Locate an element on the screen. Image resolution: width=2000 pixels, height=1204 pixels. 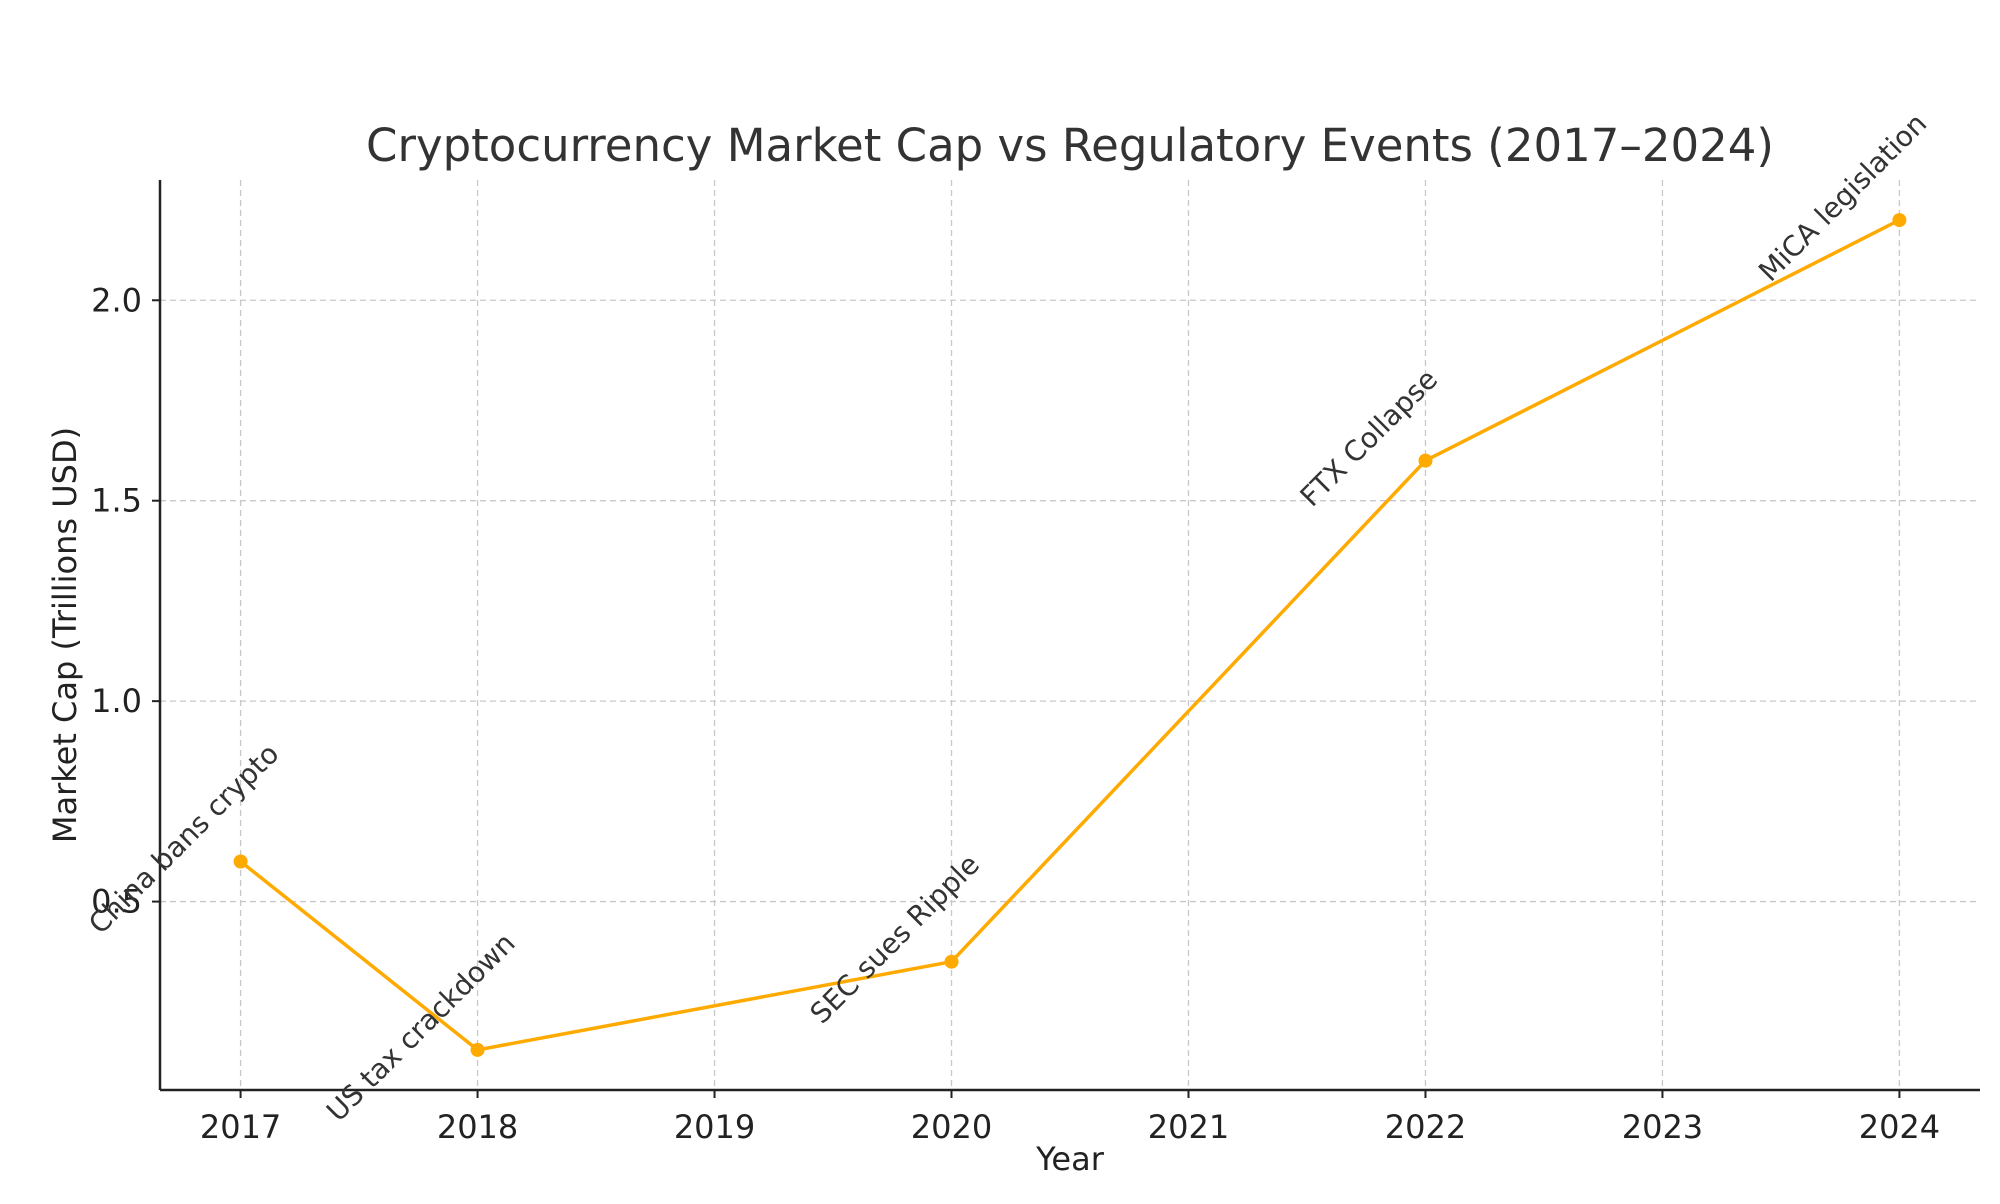
x-tick-label: 2023 is located at coordinates (1662, 1127).